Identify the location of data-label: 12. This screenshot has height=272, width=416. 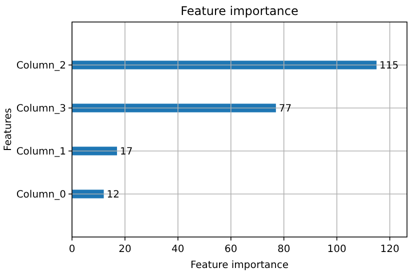
(113, 195).